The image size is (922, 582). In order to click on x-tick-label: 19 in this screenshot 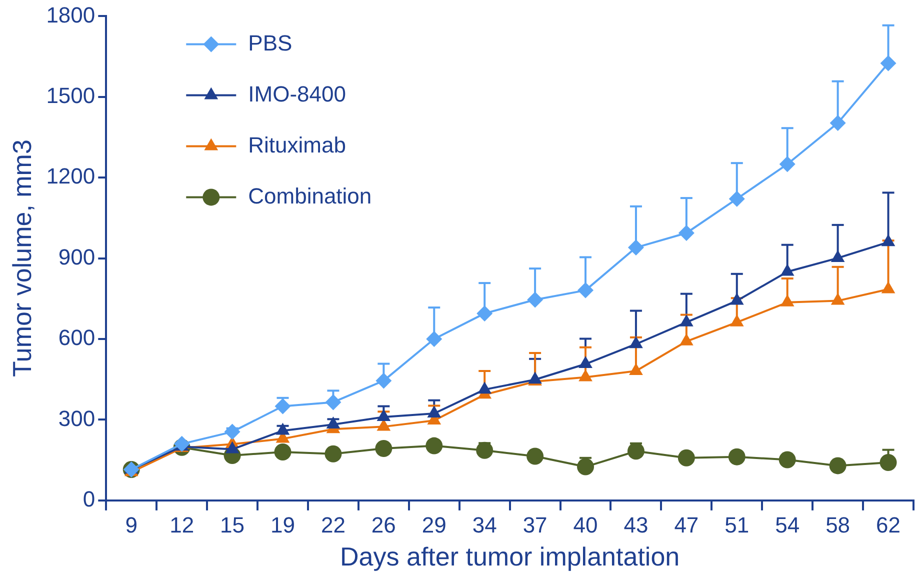, I will do `click(282, 525)`.